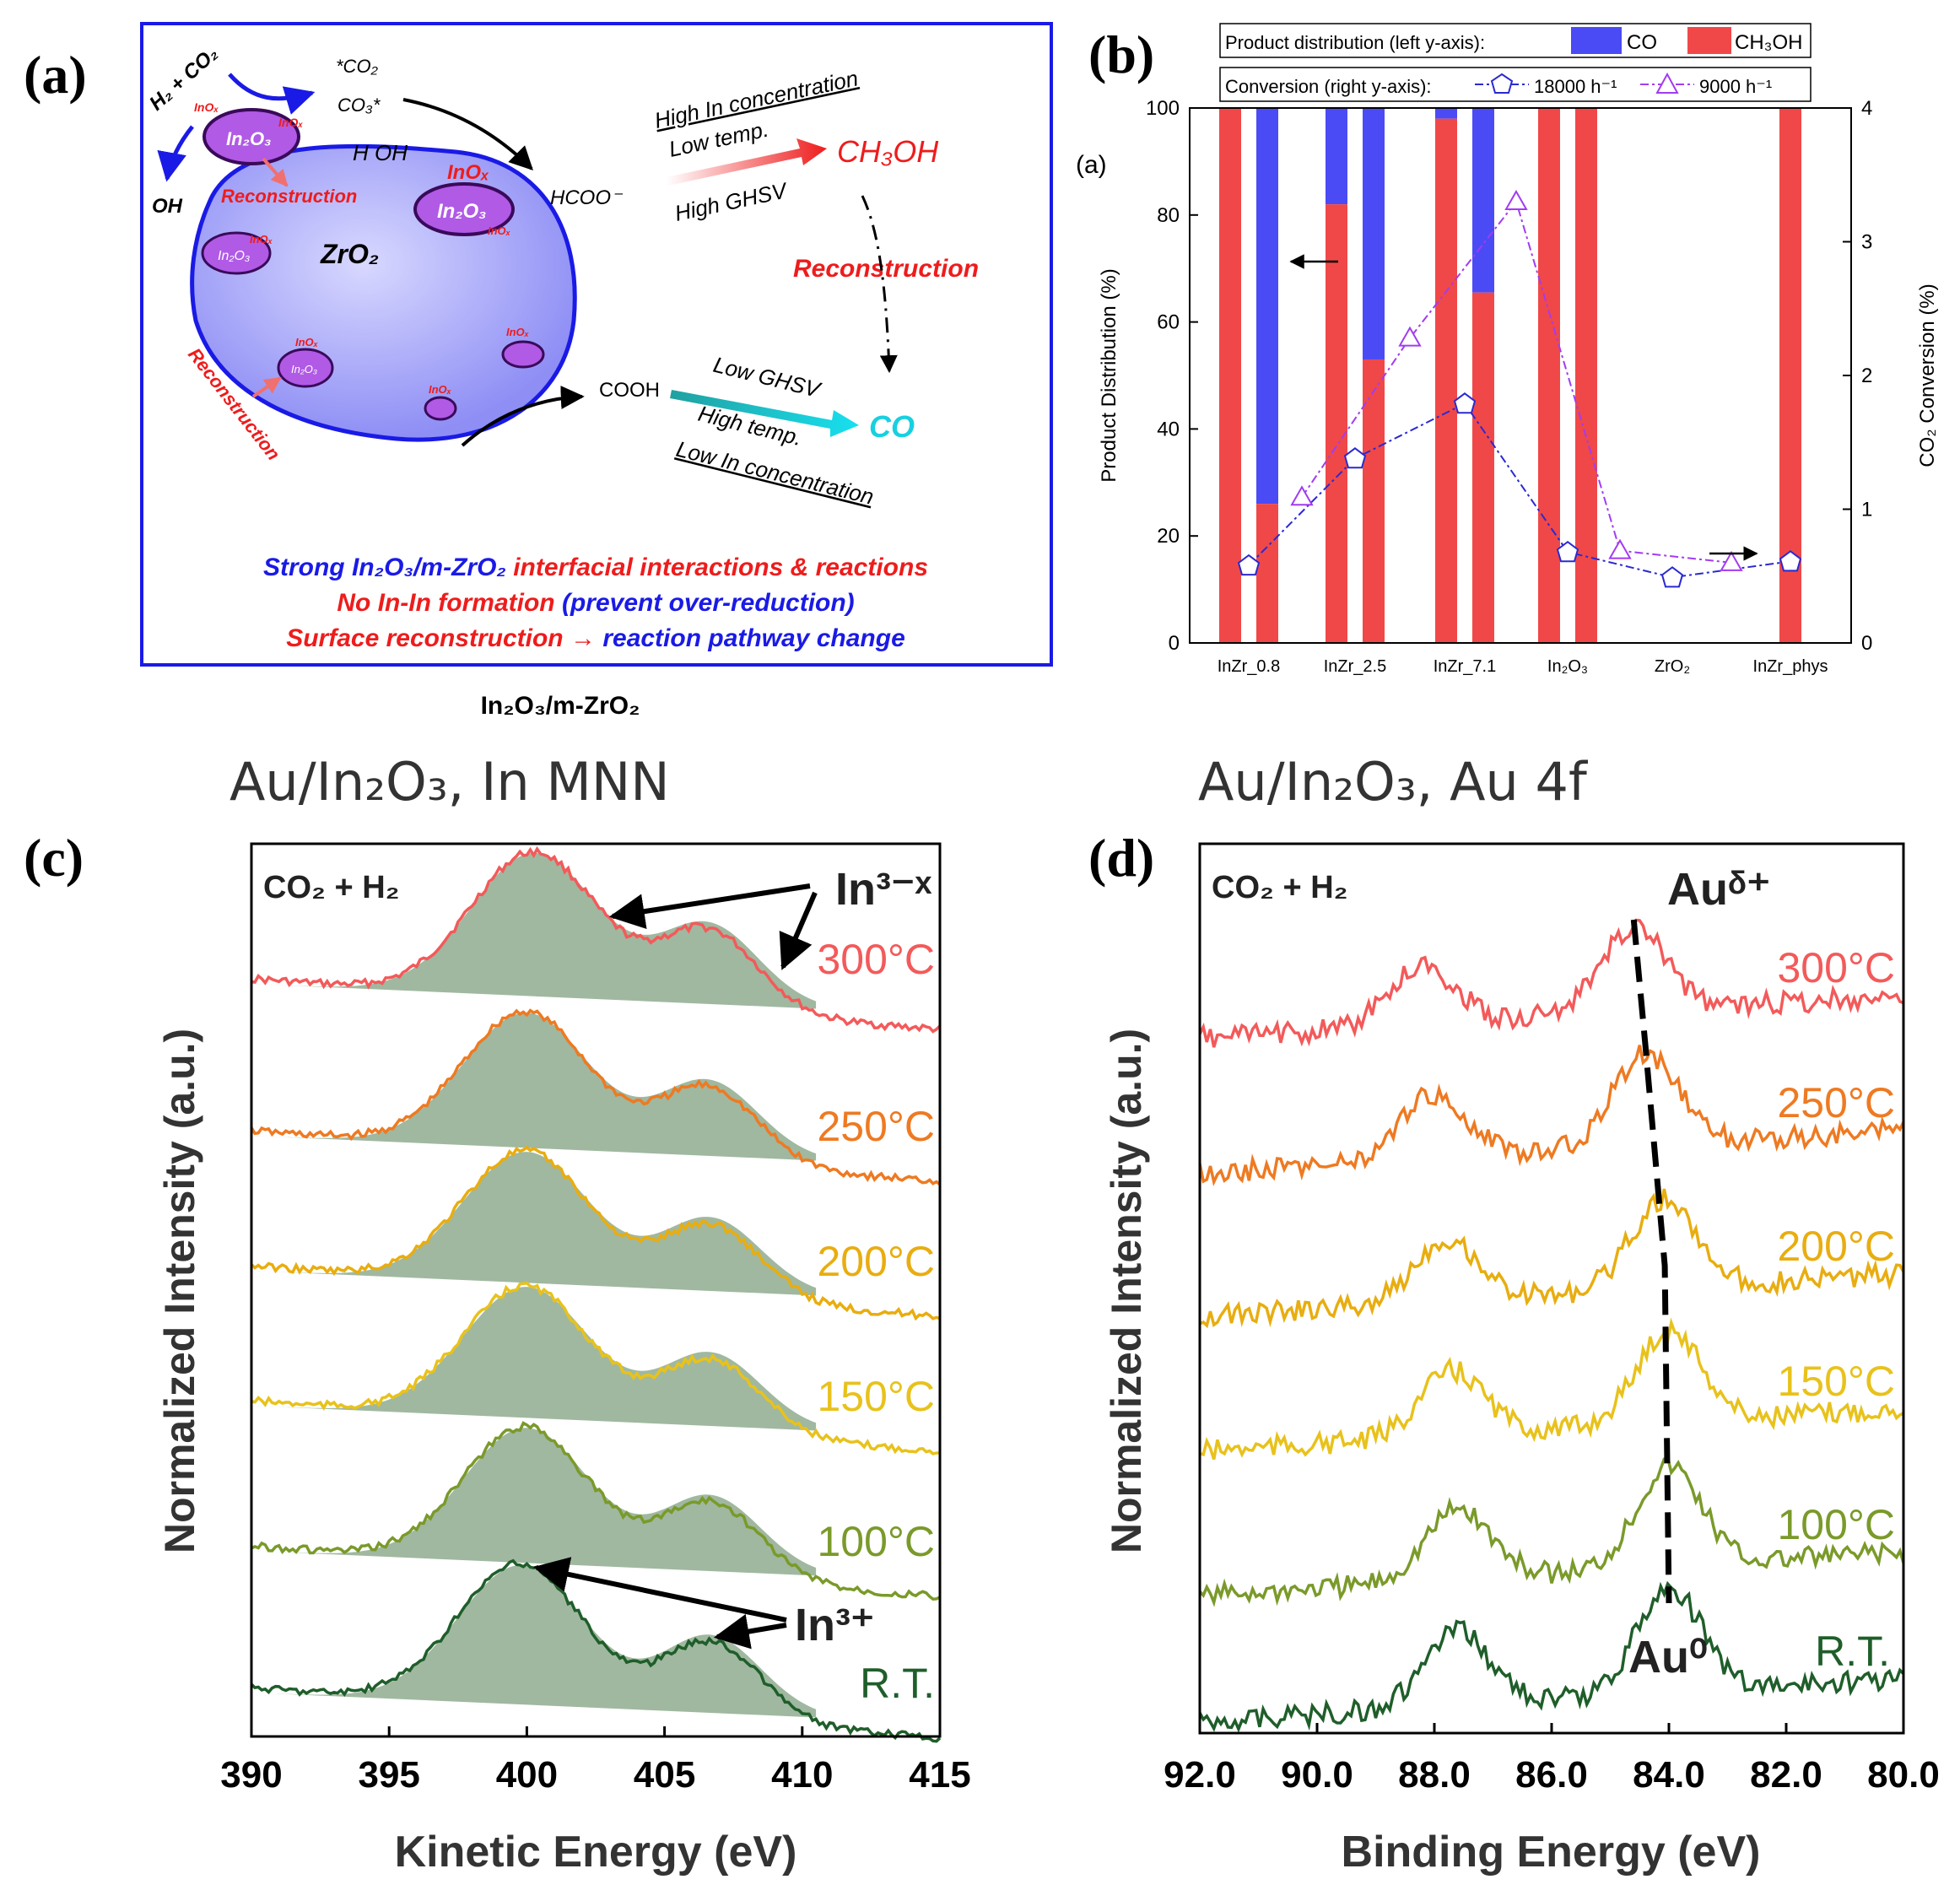  Describe the element at coordinates (1168, 429) in the screenshot. I see `ytick-label: 40` at that location.